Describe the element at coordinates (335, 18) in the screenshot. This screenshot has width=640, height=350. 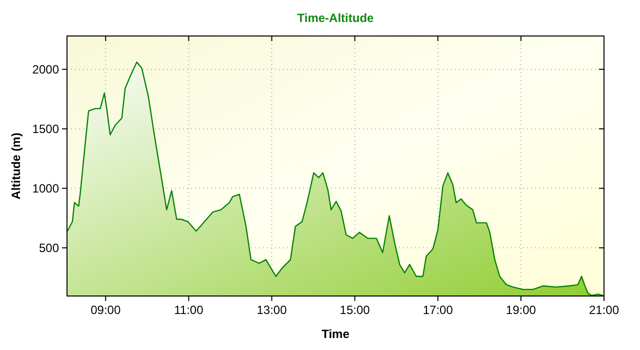
I see `chart-title: Time-Altitude` at that location.